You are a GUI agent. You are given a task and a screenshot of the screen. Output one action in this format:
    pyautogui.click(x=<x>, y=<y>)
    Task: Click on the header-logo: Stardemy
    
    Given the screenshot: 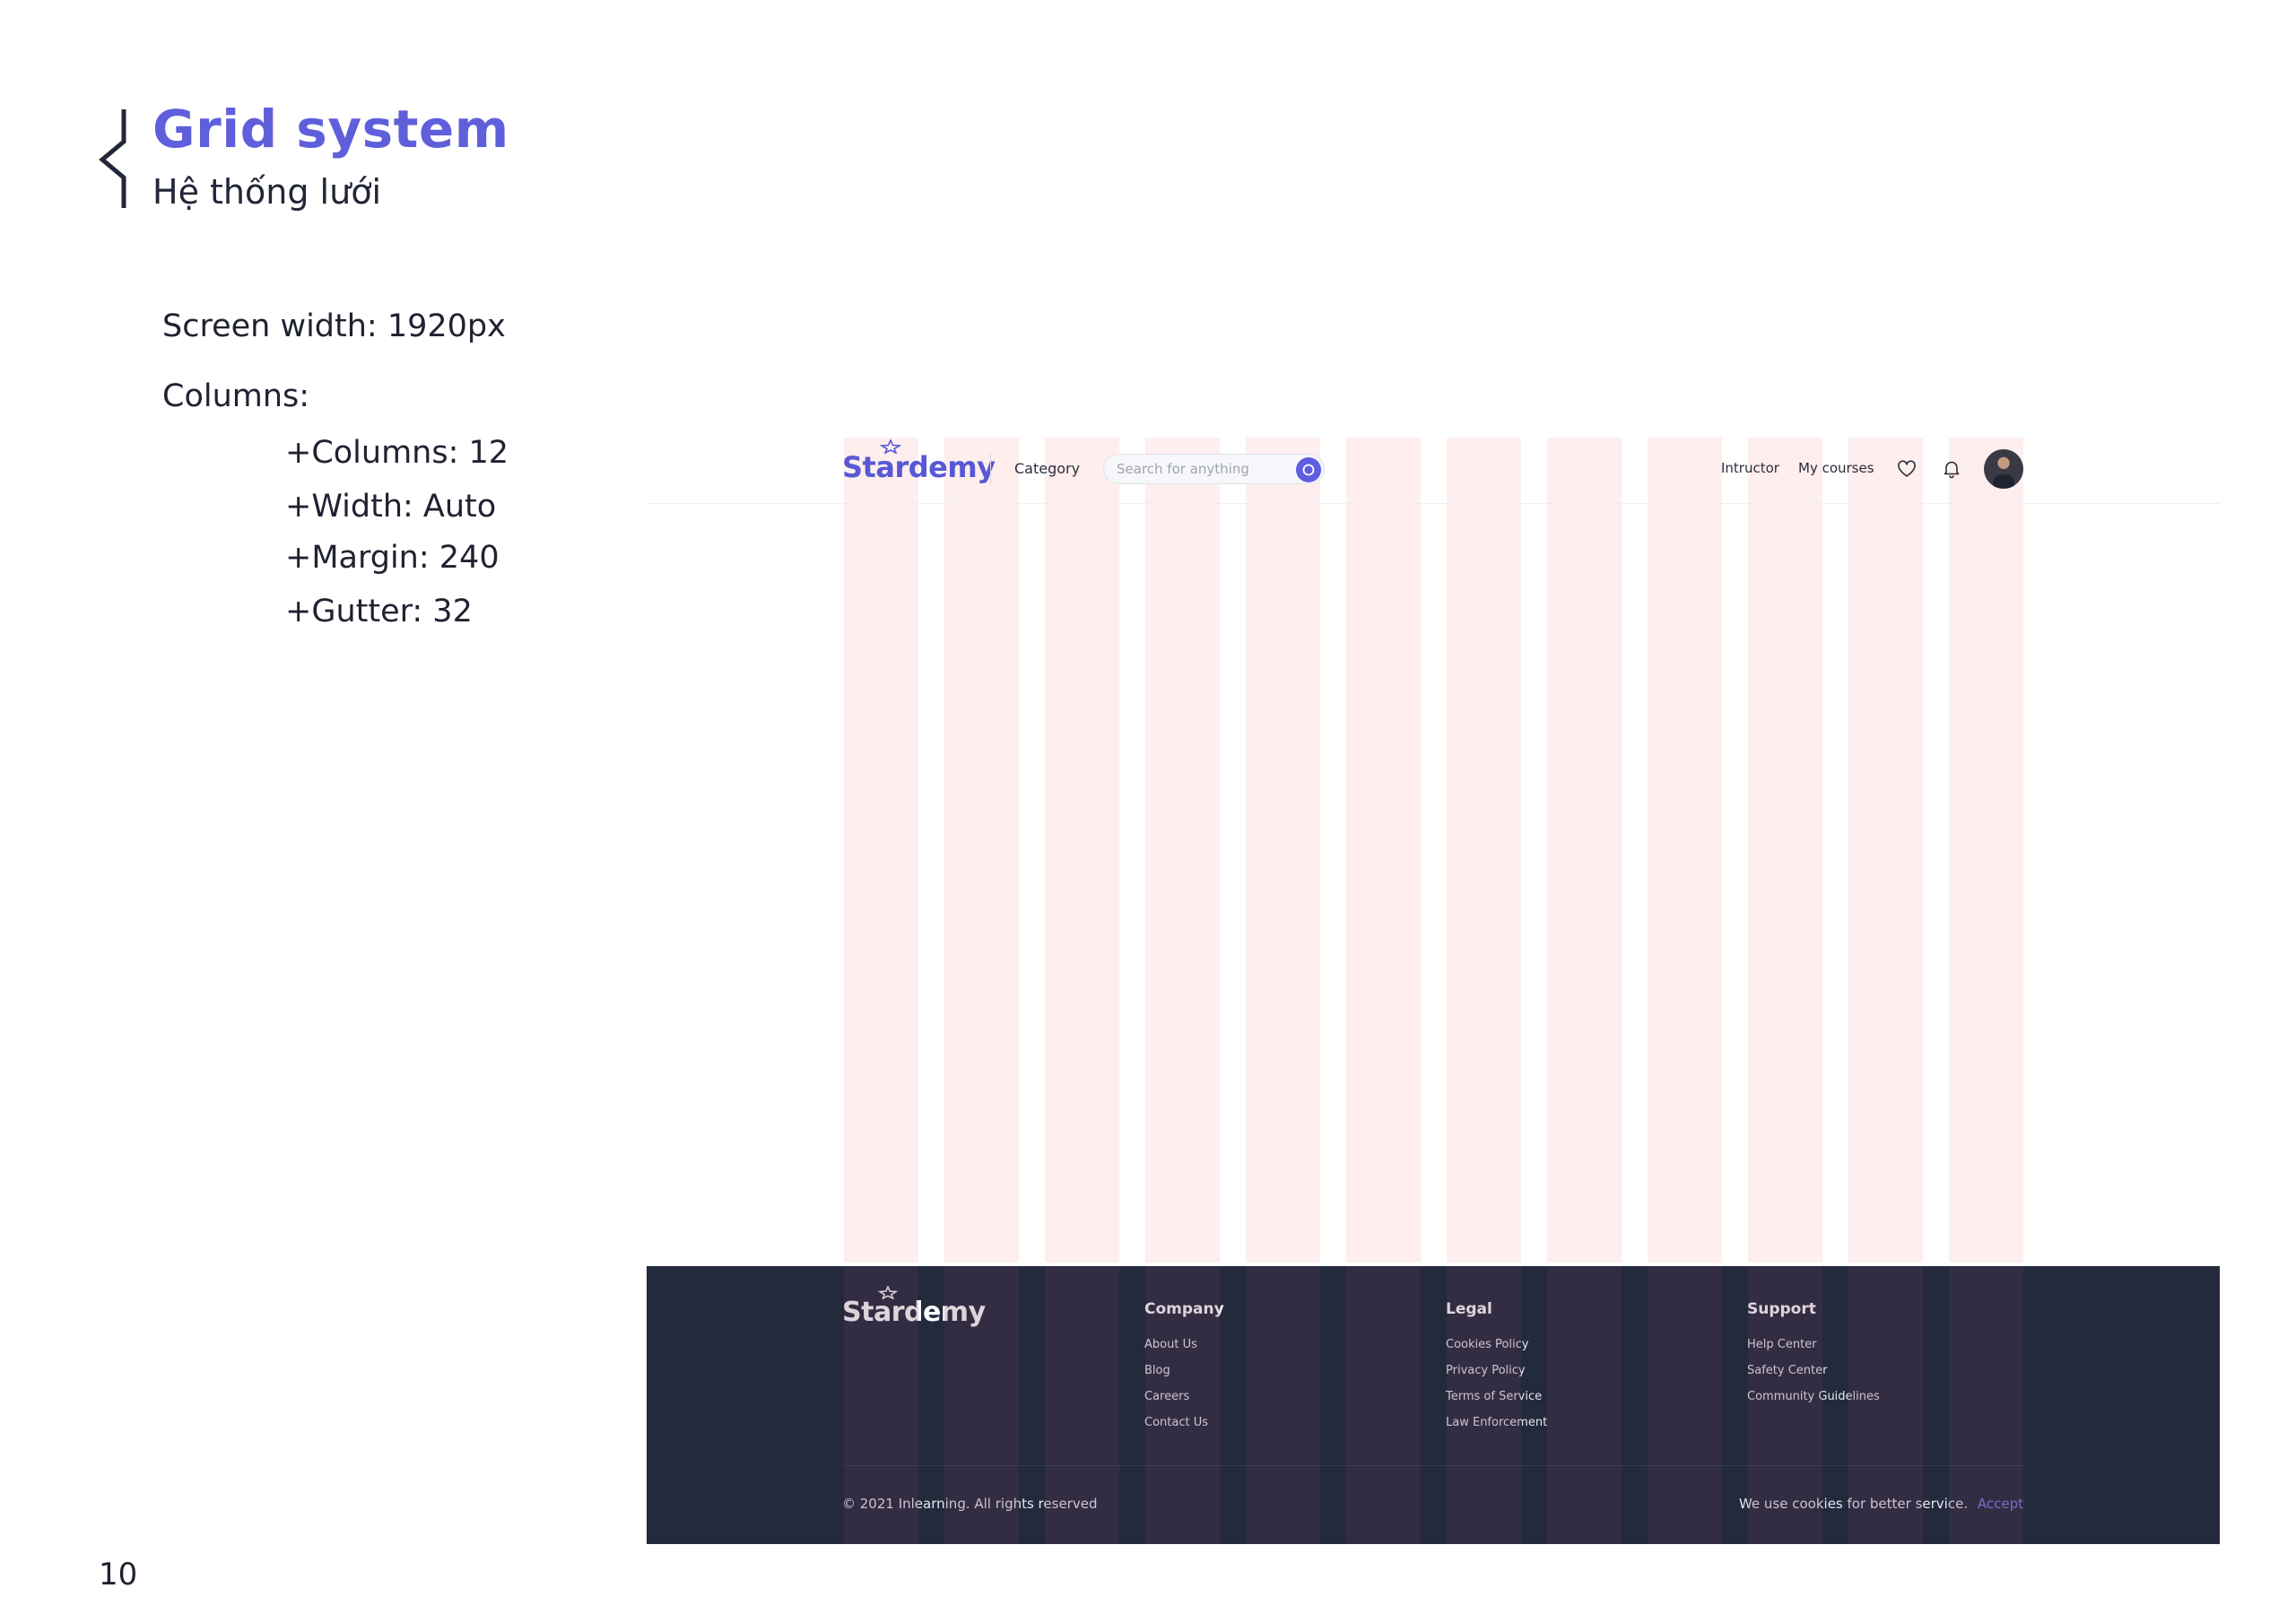 What is the action you would take?
    pyautogui.click(x=919, y=462)
    